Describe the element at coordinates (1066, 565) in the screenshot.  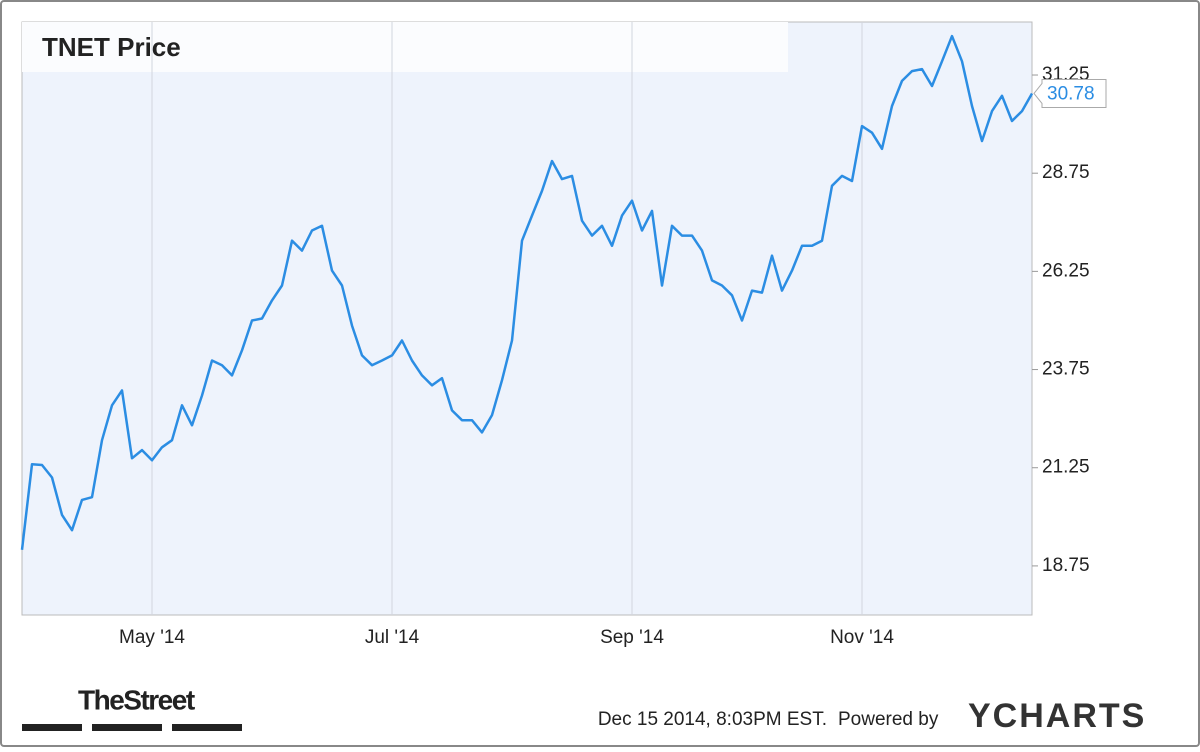
I see `y-tick-label: 18.75` at that location.